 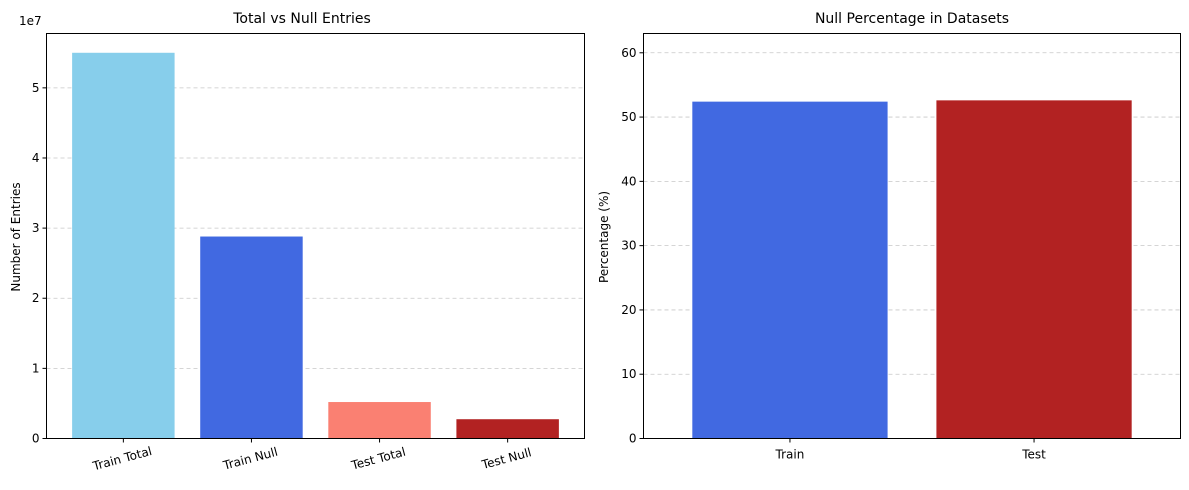 What do you see at coordinates (36, 88) in the screenshot?
I see `y-tick-label: 5` at bounding box center [36, 88].